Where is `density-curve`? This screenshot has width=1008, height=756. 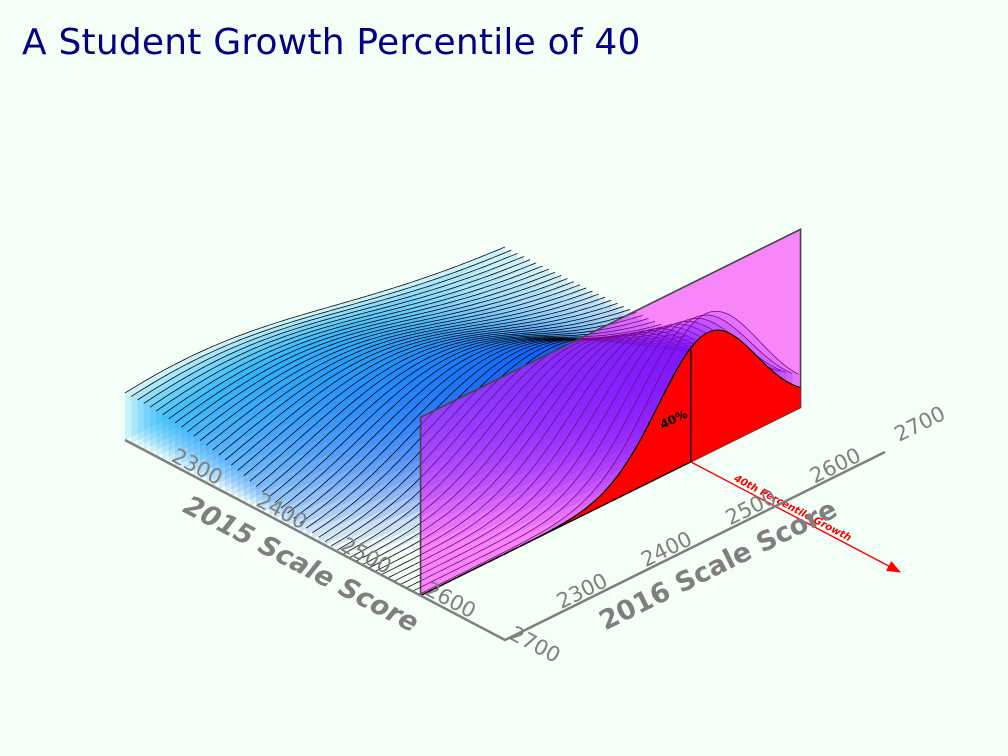
density-curve is located at coordinates (610, 463).